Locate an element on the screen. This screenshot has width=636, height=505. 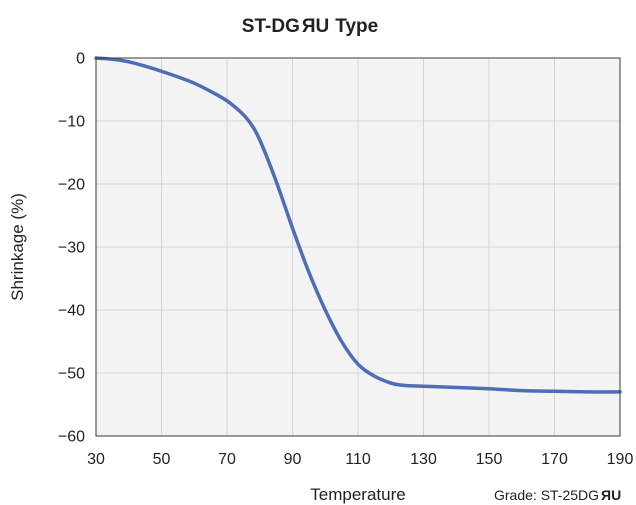
x-tick-label: 130 is located at coordinates (423, 459).